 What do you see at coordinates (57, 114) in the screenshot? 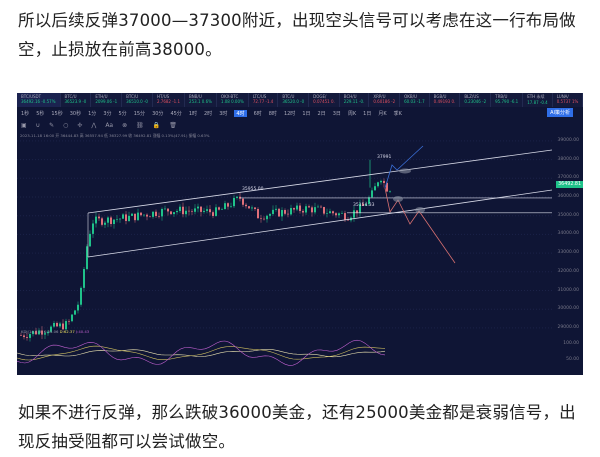
I see `timeframe-option: 15秒` at bounding box center [57, 114].